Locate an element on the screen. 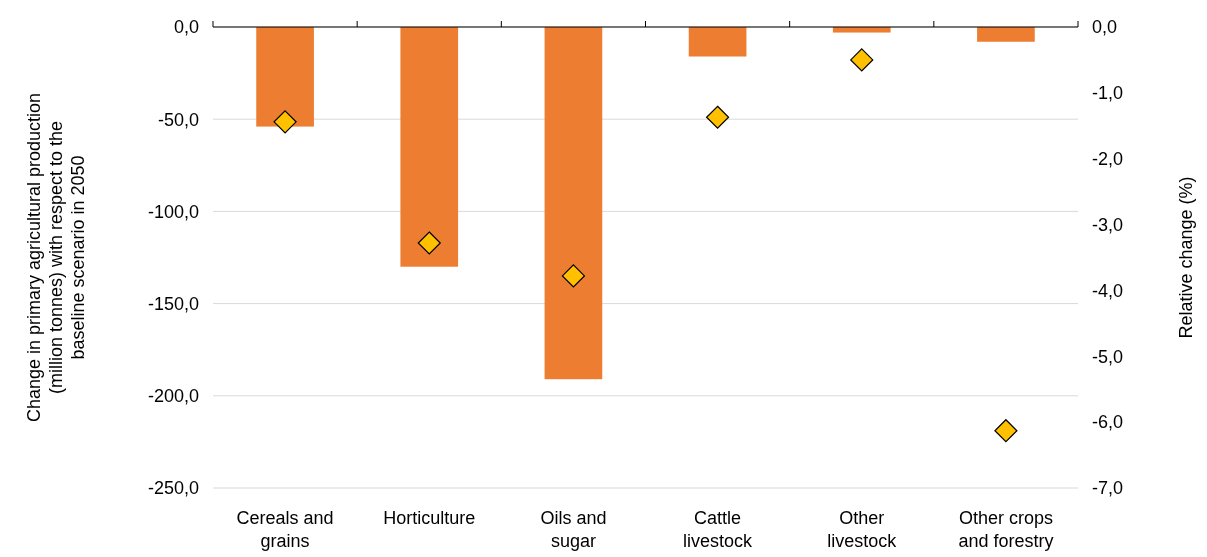  y2-tick-label: 0,0 is located at coordinates (1105, 27).